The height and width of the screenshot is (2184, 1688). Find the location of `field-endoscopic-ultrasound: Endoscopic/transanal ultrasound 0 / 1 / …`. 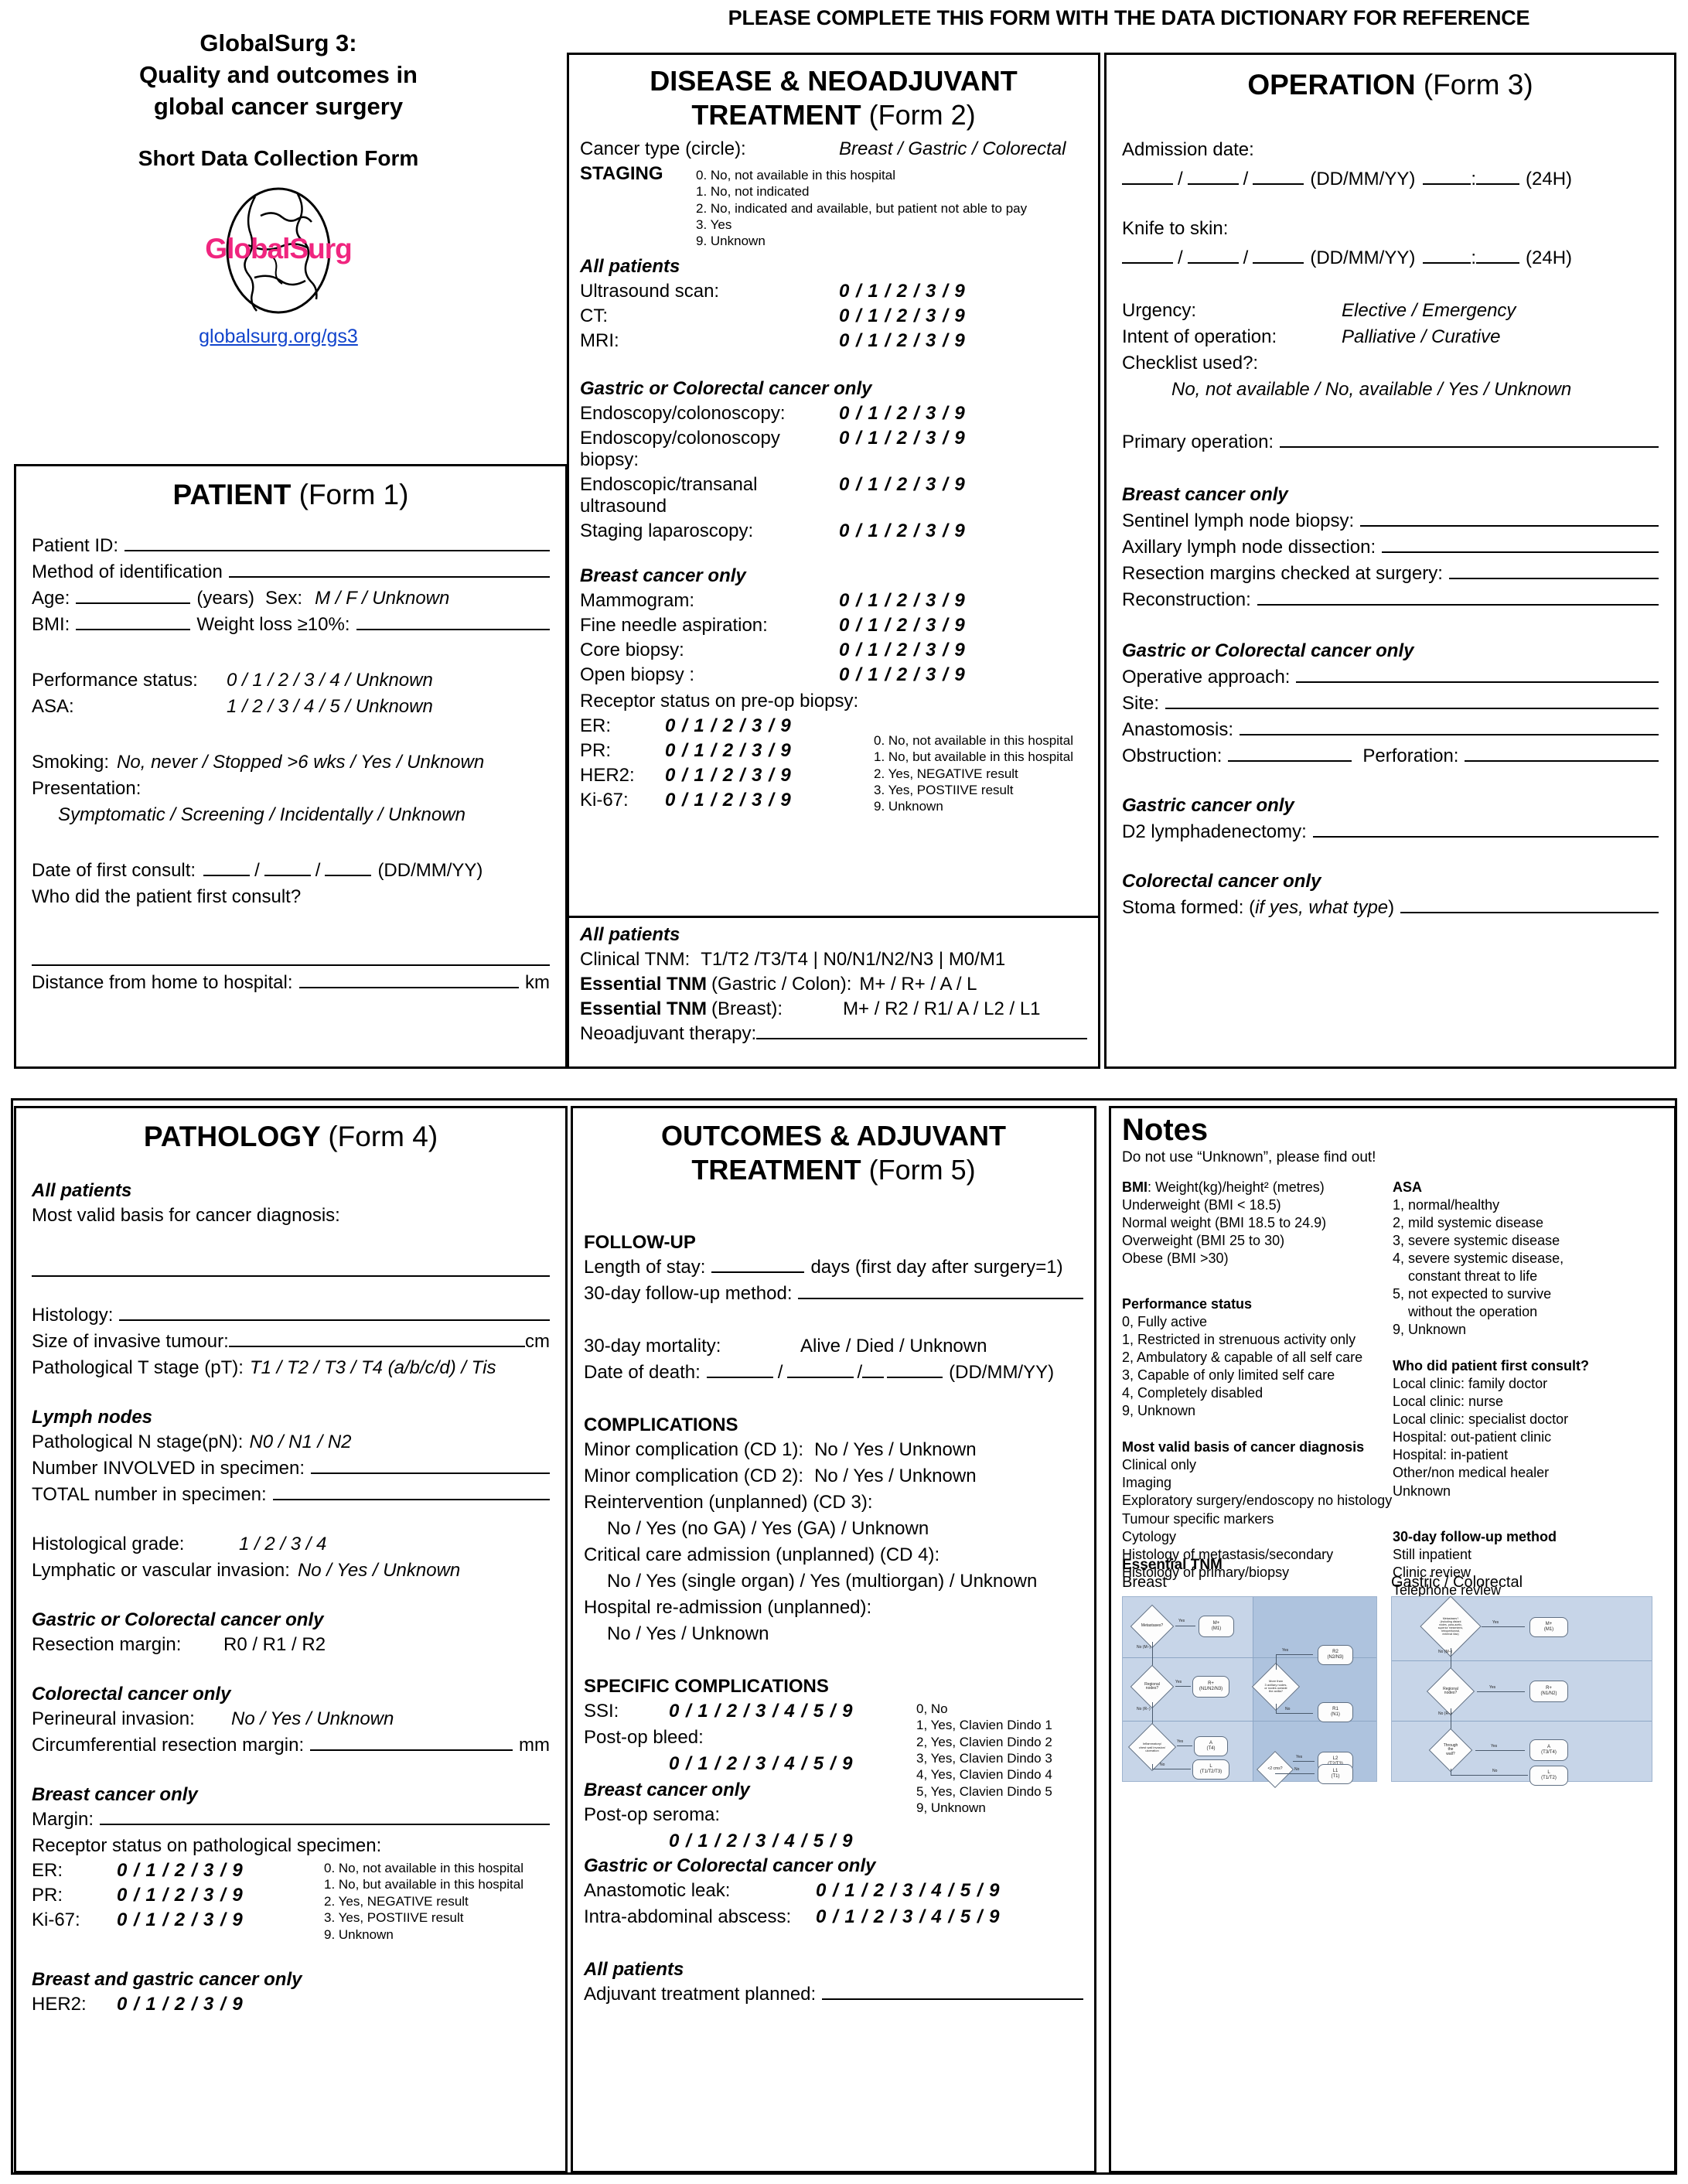

field-endoscopic-ultrasound: Endoscopic/transanal ultrasound 0 / 1 / … is located at coordinates (833, 495).